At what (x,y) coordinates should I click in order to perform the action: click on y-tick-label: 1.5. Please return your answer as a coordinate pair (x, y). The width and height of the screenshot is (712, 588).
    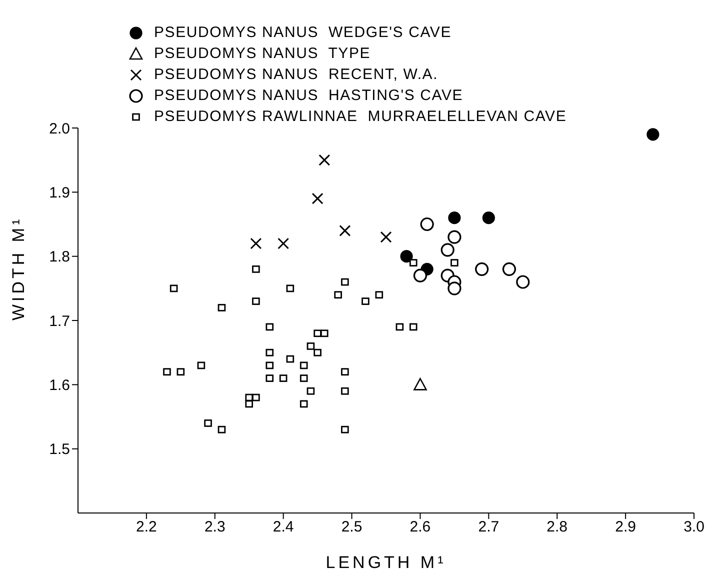
    Looking at the image, I should click on (59, 449).